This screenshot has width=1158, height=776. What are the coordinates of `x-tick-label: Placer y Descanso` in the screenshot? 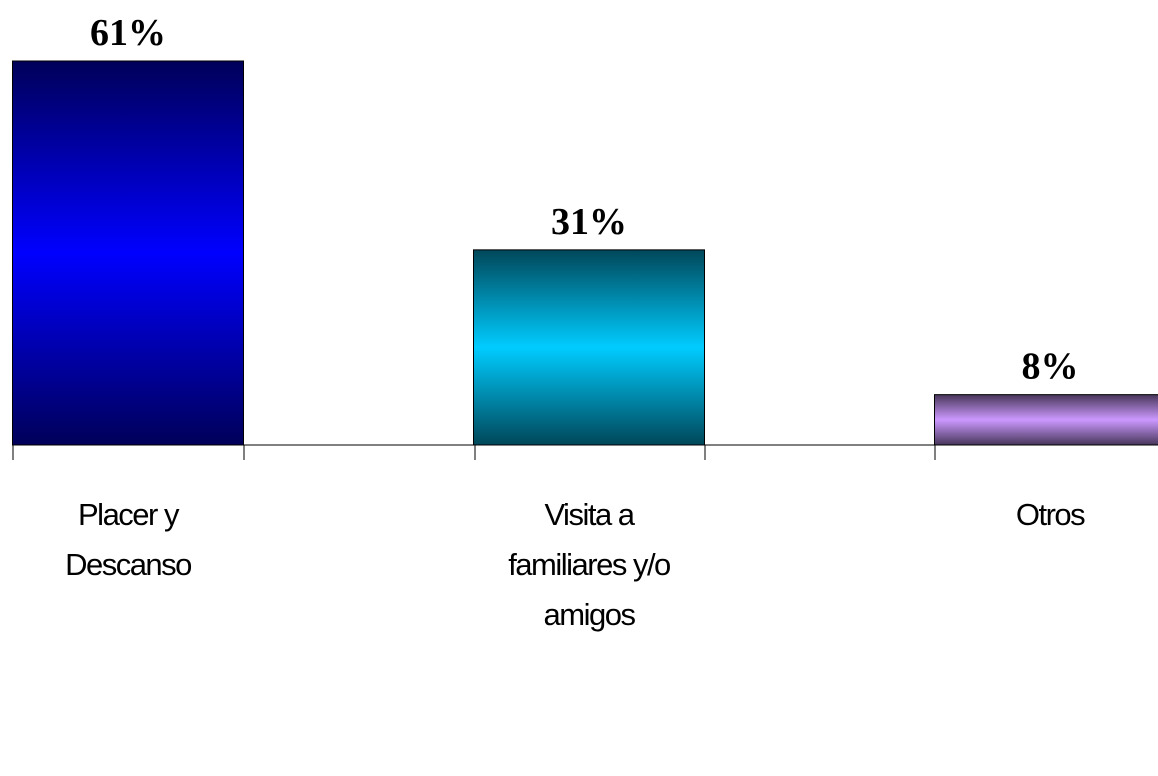 It's located at (128, 539).